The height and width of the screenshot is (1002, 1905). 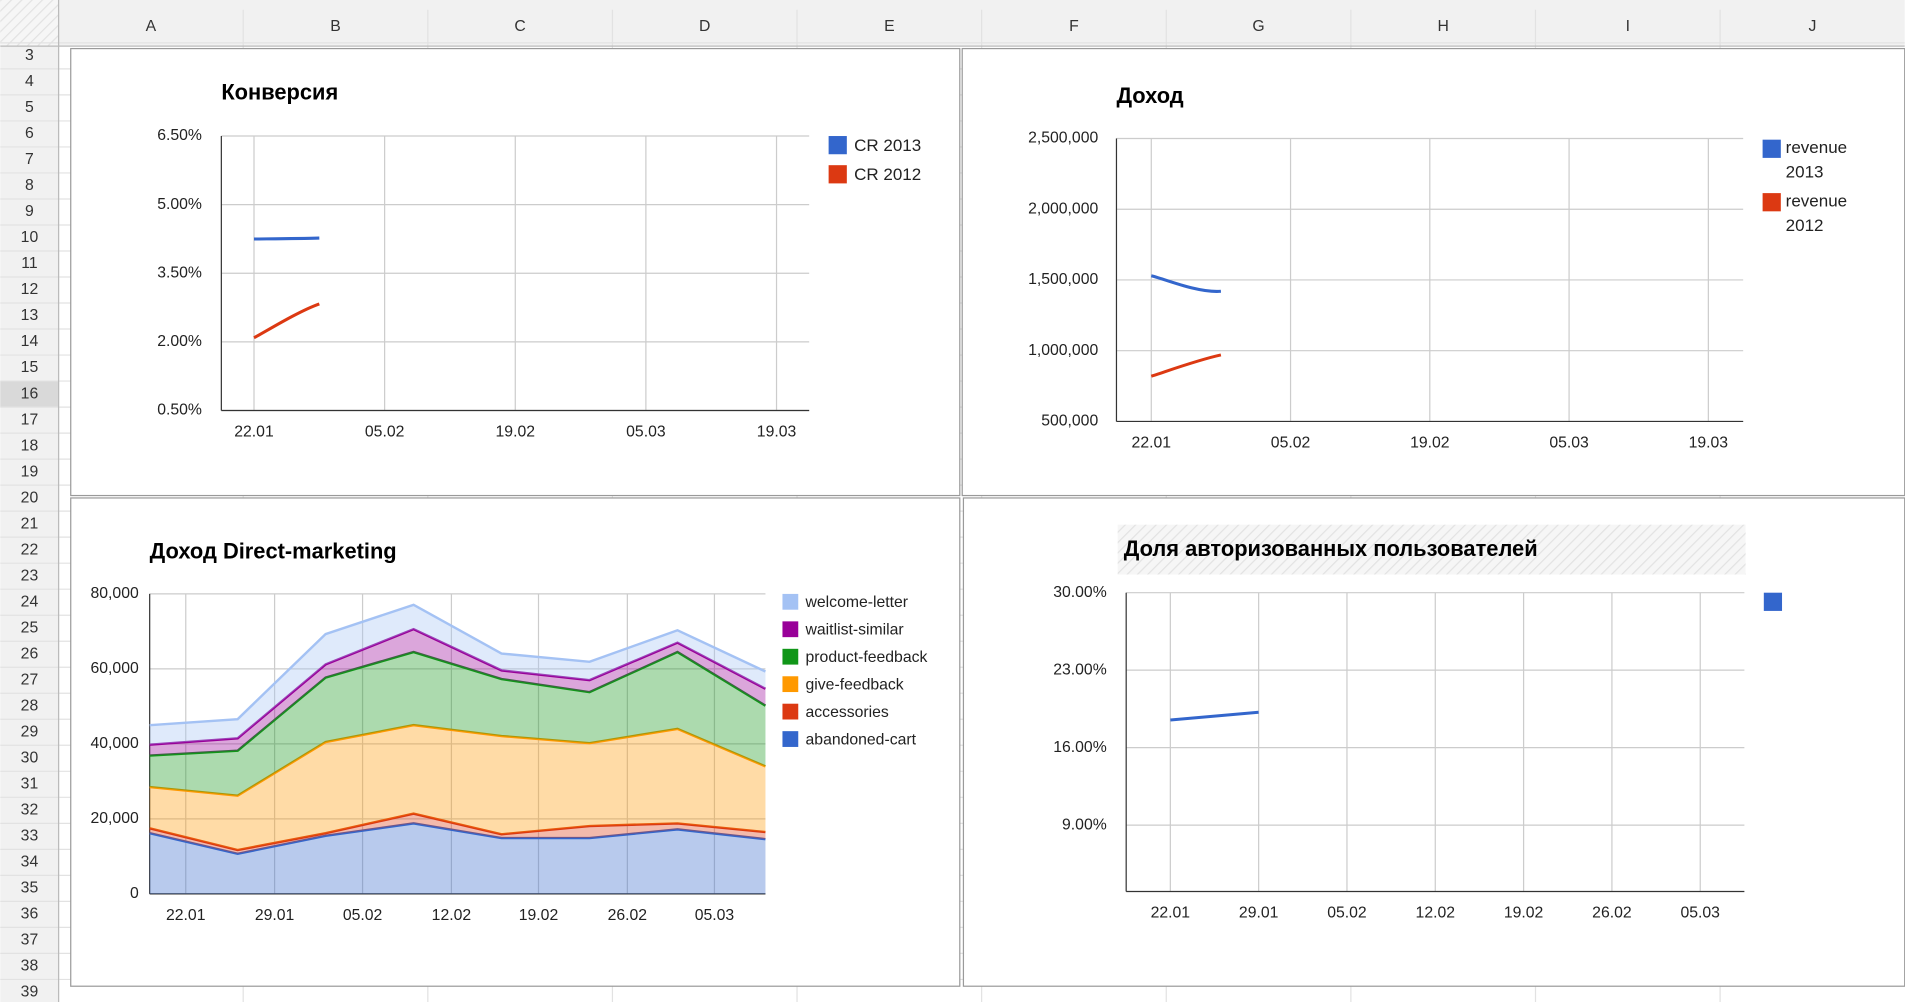 I want to click on y-tick-label: 0.50%, so click(x=179, y=410).